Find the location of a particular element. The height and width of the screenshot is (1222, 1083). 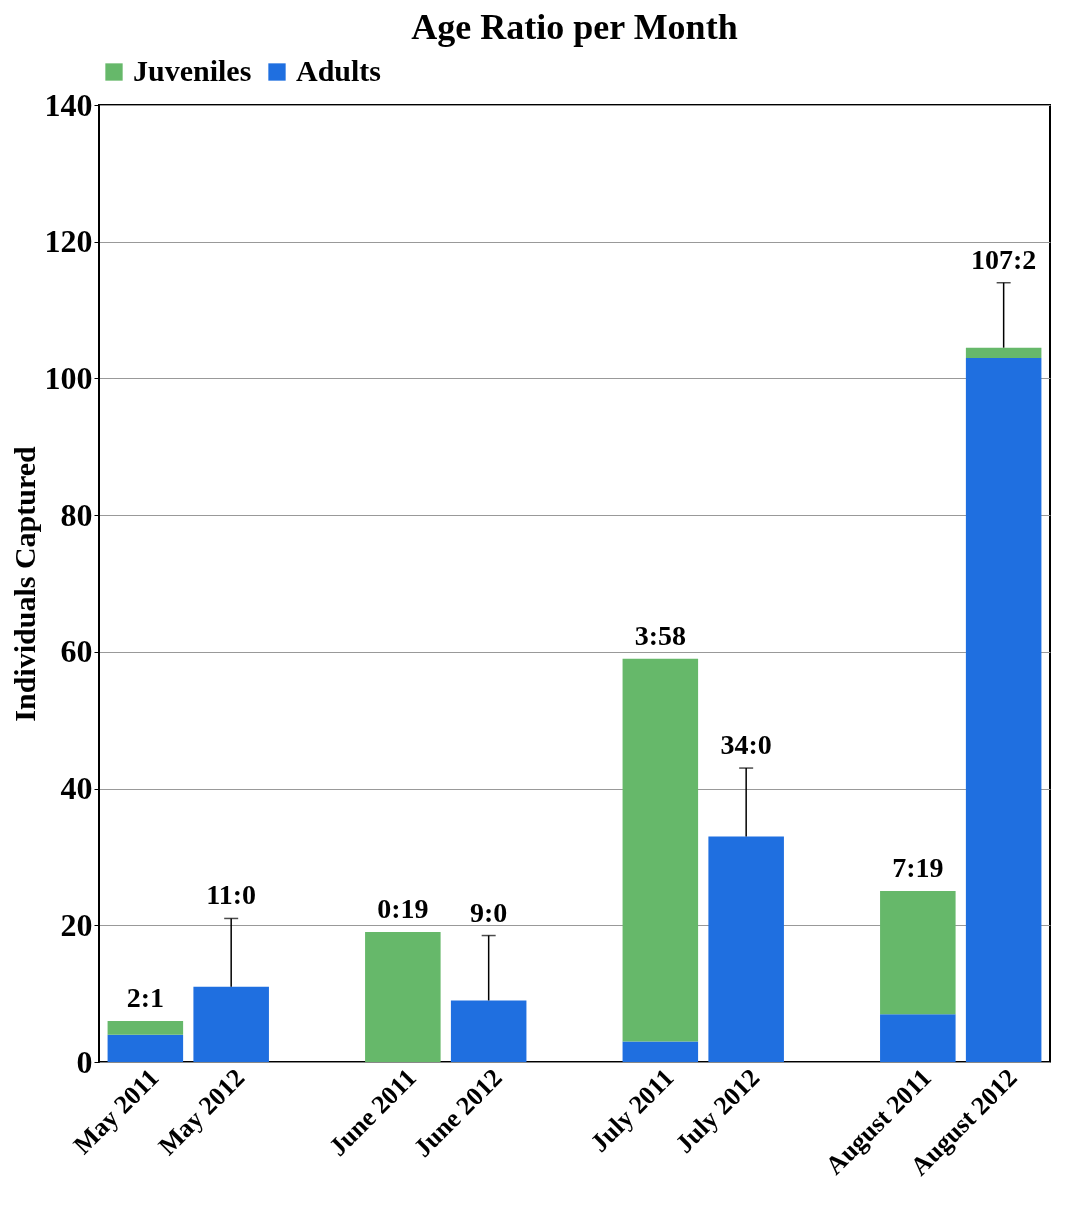

annotation: 34:0 is located at coordinates (746, 745).